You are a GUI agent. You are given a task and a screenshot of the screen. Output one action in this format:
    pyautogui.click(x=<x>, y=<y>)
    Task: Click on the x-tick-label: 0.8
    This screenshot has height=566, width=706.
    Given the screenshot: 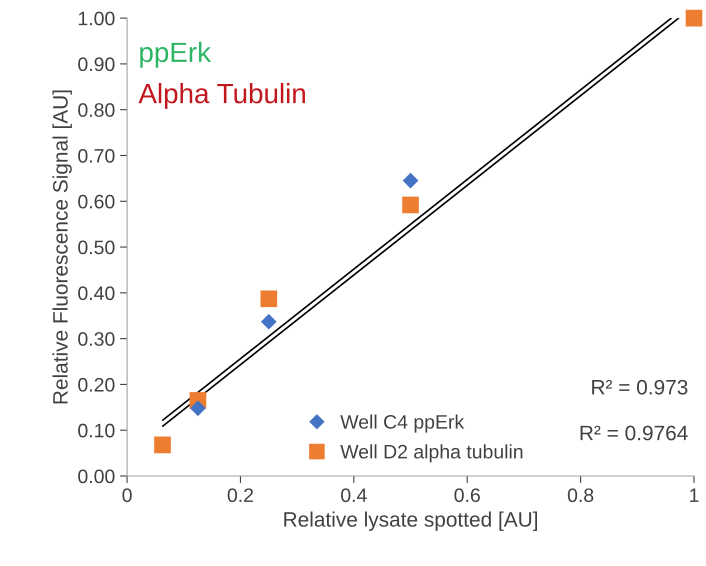 What is the action you would take?
    pyautogui.click(x=581, y=495)
    